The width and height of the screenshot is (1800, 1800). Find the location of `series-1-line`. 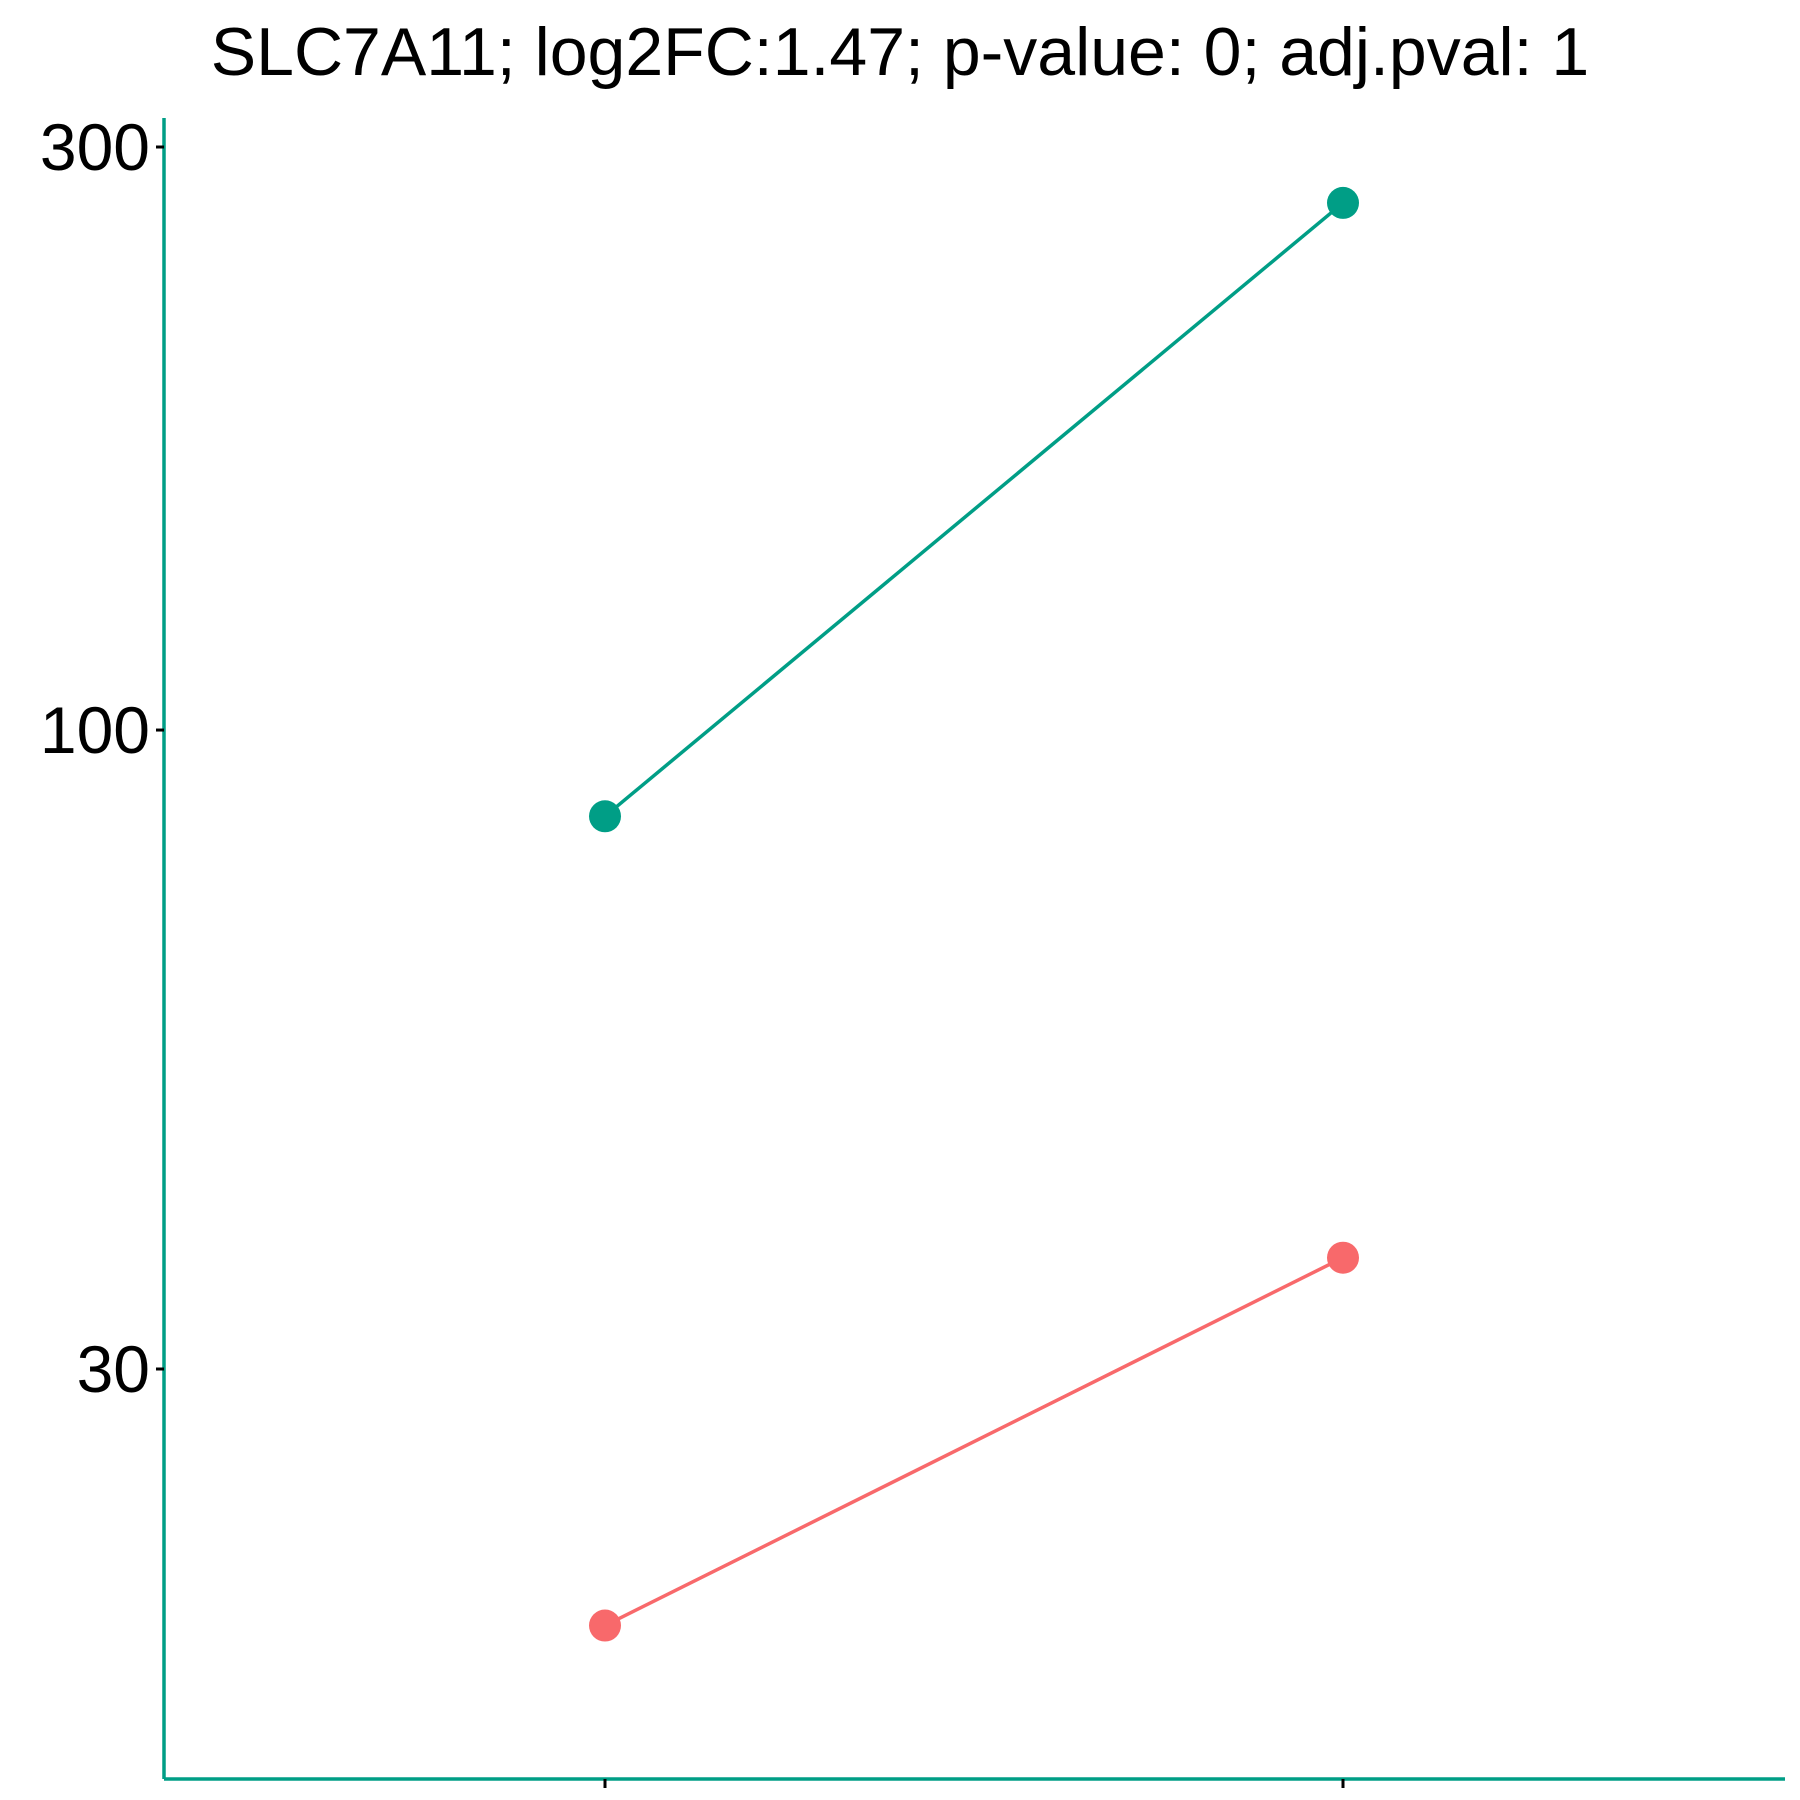

series-1-line is located at coordinates (974, 509).